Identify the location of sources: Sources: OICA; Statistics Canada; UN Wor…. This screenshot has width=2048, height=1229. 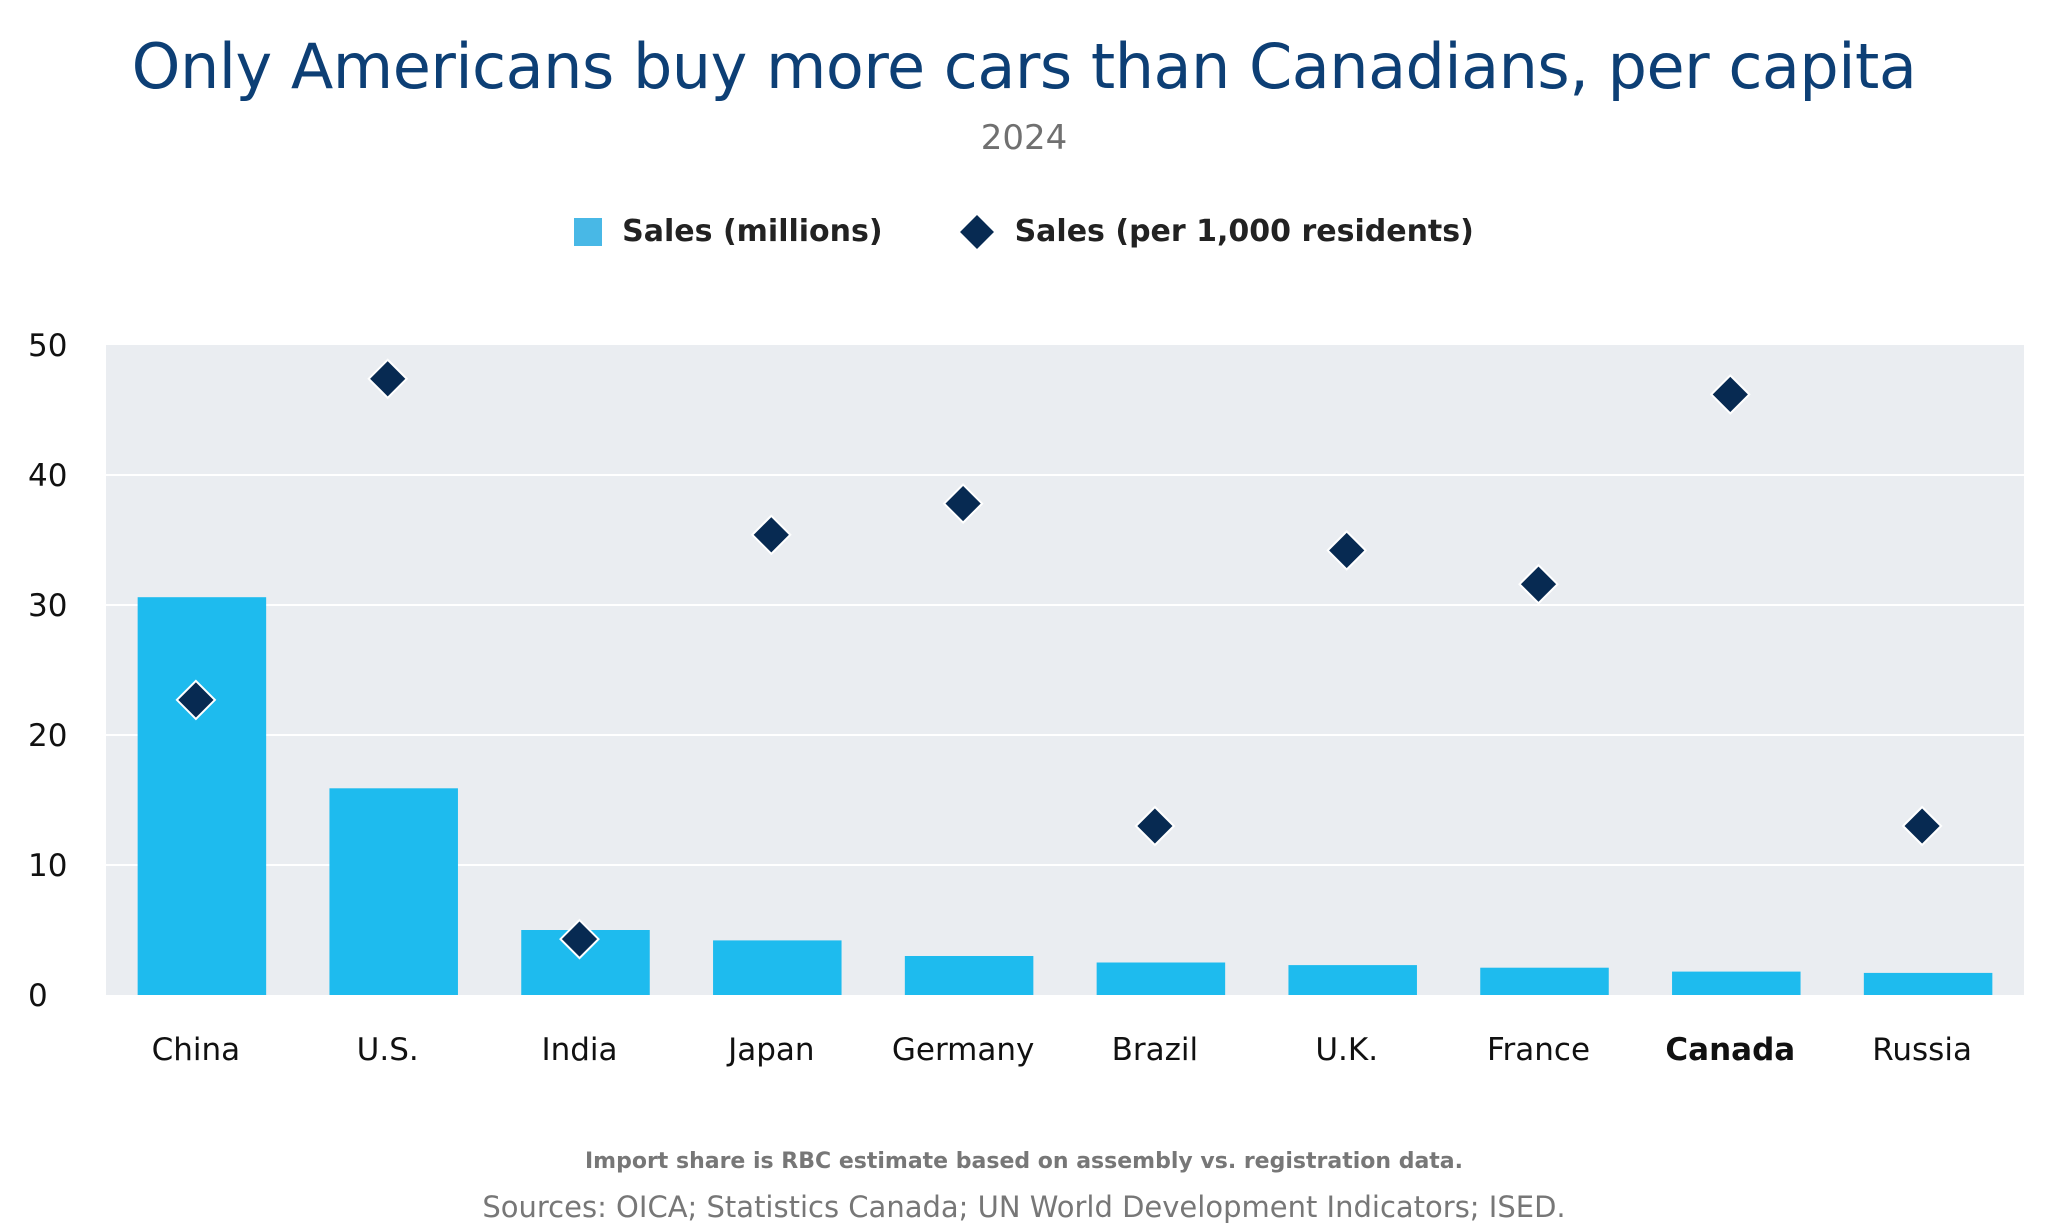
(1024, 1207).